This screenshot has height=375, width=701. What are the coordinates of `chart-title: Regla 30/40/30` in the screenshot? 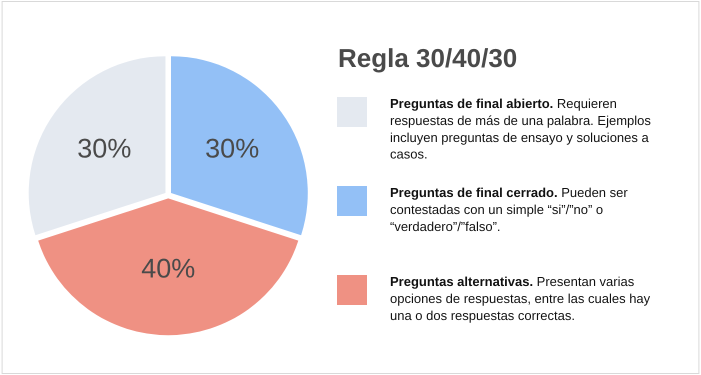 It's located at (428, 58).